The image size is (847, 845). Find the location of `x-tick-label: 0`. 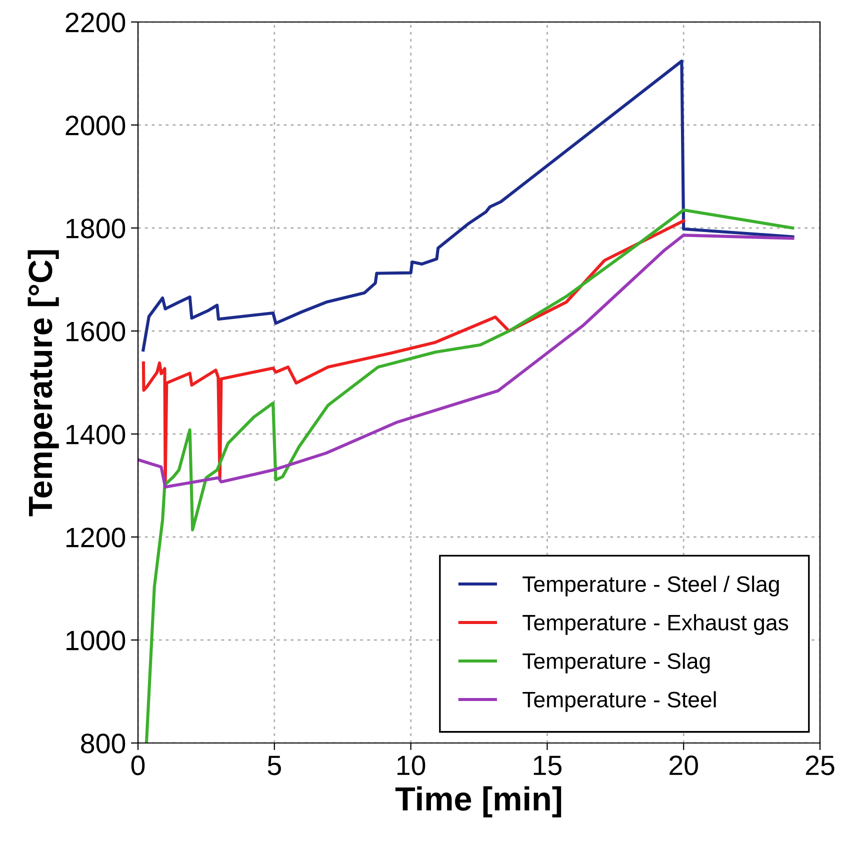

x-tick-label: 0 is located at coordinates (138, 766).